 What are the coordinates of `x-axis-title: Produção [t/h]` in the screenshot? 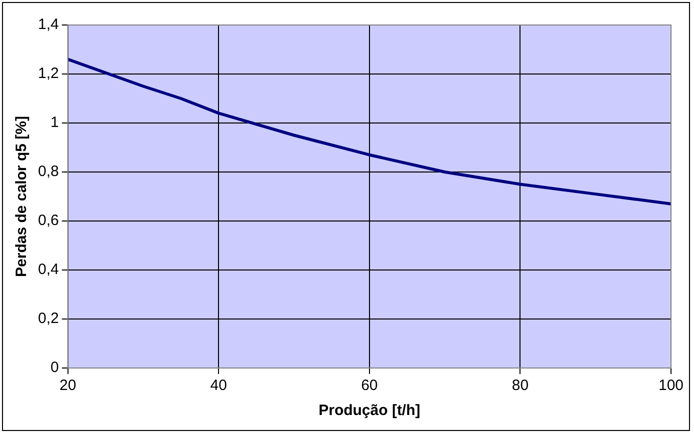 It's located at (369, 411).